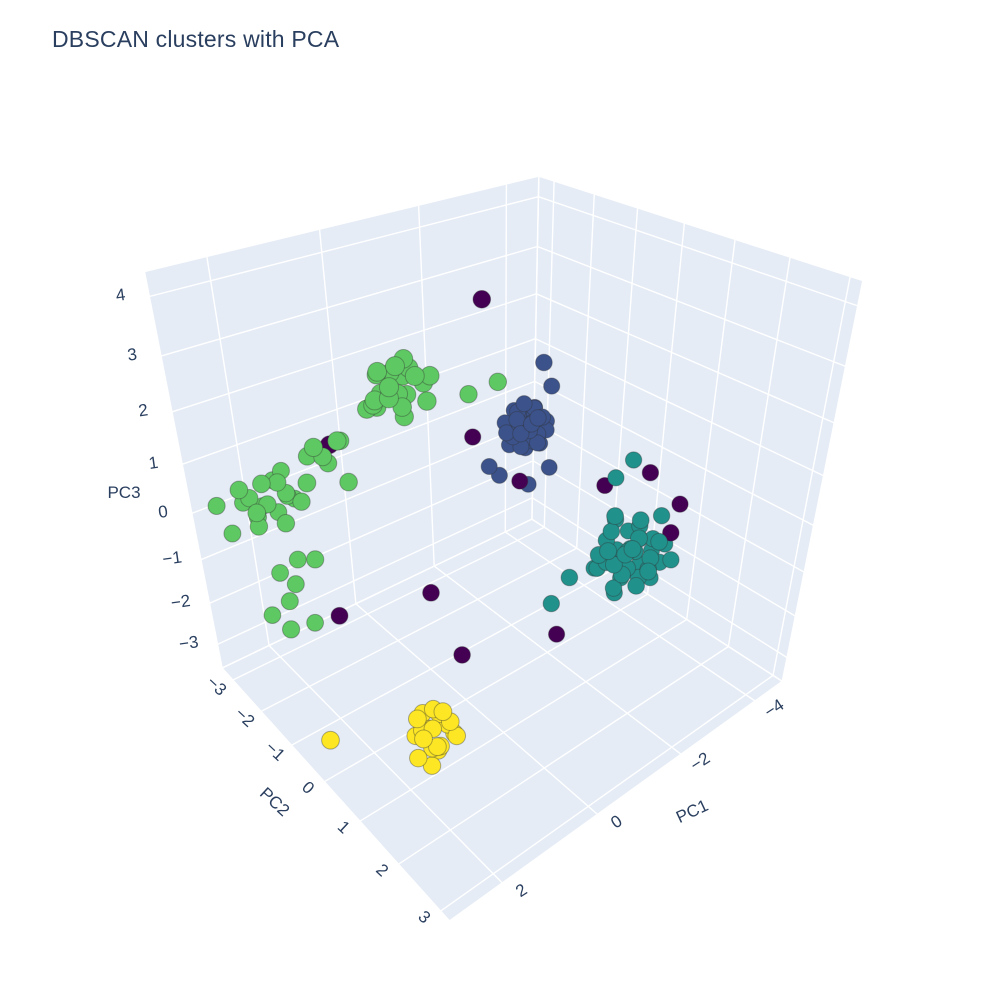 This screenshot has width=1000, height=1000. Describe the element at coordinates (123, 492) in the screenshot. I see `z-axis-title: PC3` at that location.